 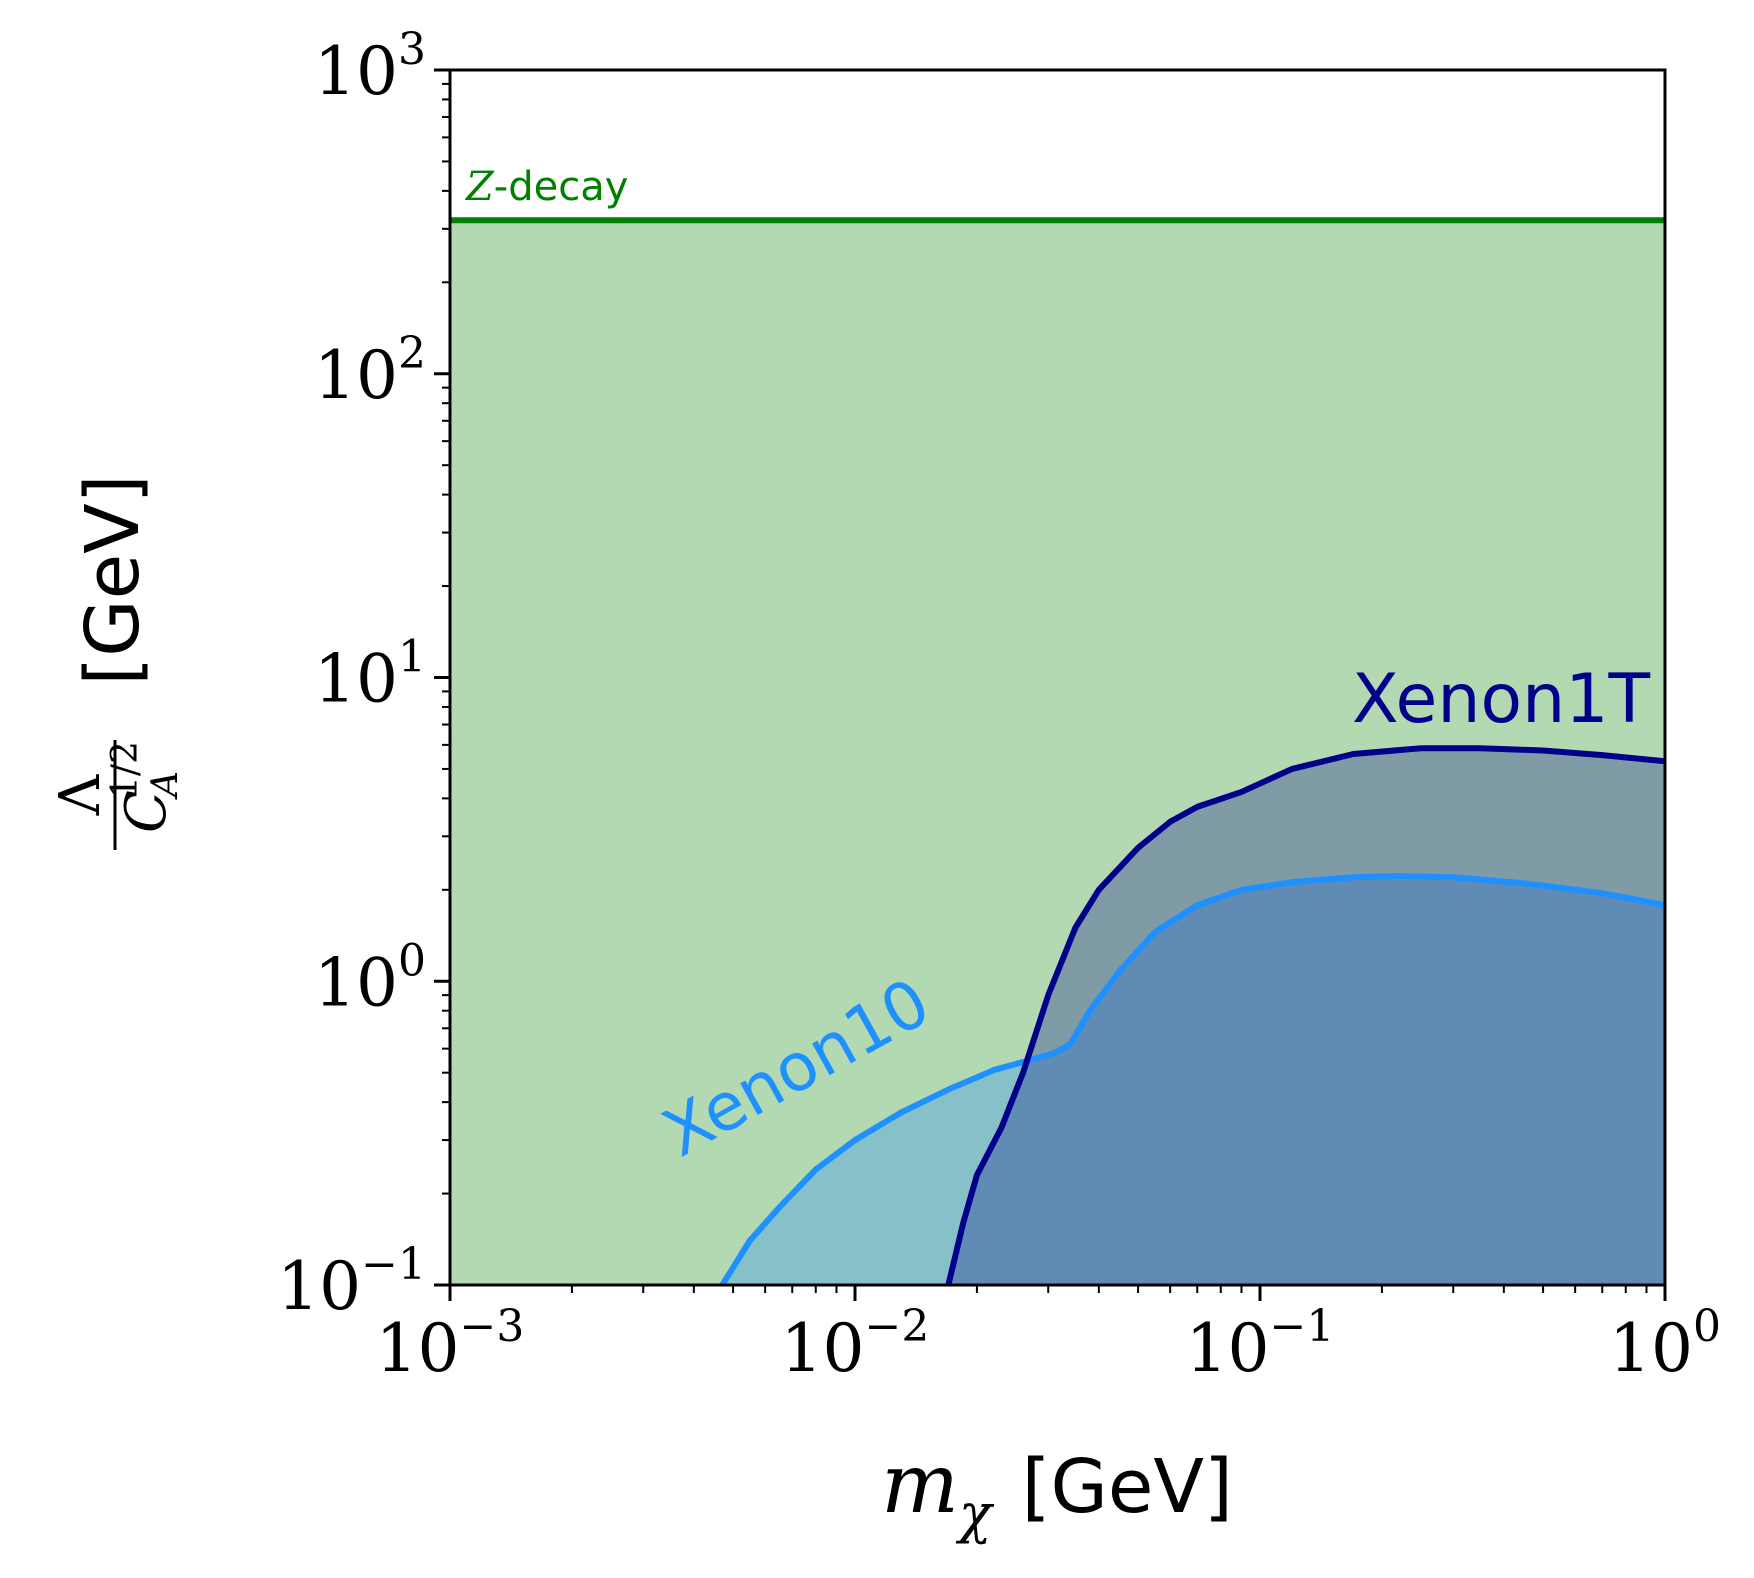 What do you see at coordinates (1057, 1491) in the screenshot?
I see `x-axis-label: mχ [GeV]` at bounding box center [1057, 1491].